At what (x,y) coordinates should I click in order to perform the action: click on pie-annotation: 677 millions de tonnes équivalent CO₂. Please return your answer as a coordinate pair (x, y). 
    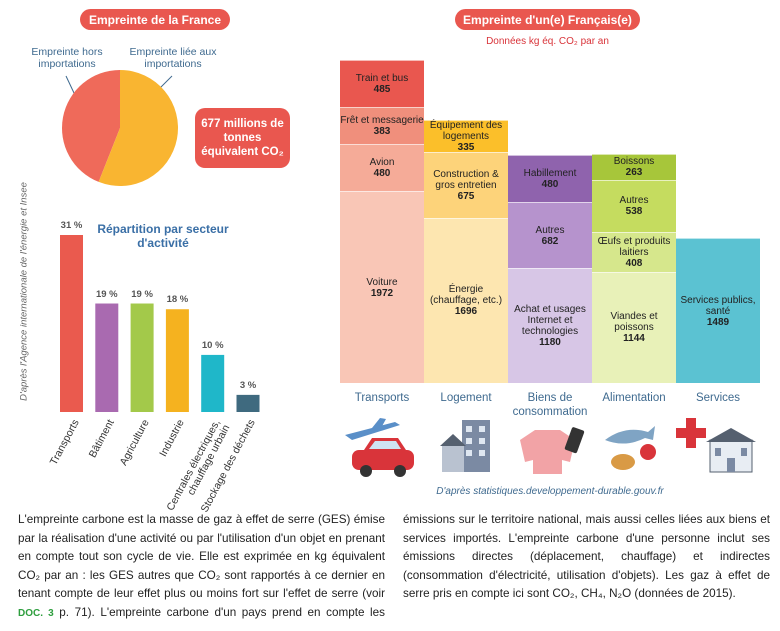
    Looking at the image, I should click on (242, 138).